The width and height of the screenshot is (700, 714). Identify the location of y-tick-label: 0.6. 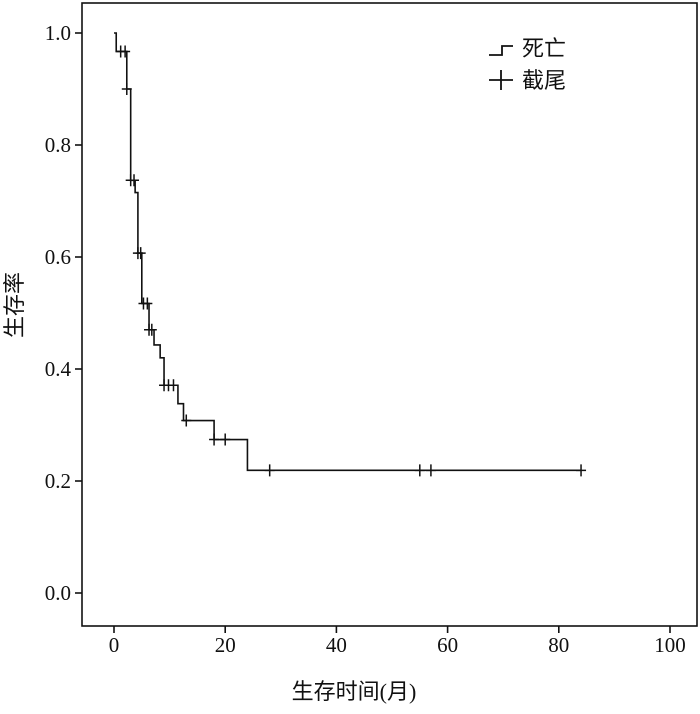
(58, 257).